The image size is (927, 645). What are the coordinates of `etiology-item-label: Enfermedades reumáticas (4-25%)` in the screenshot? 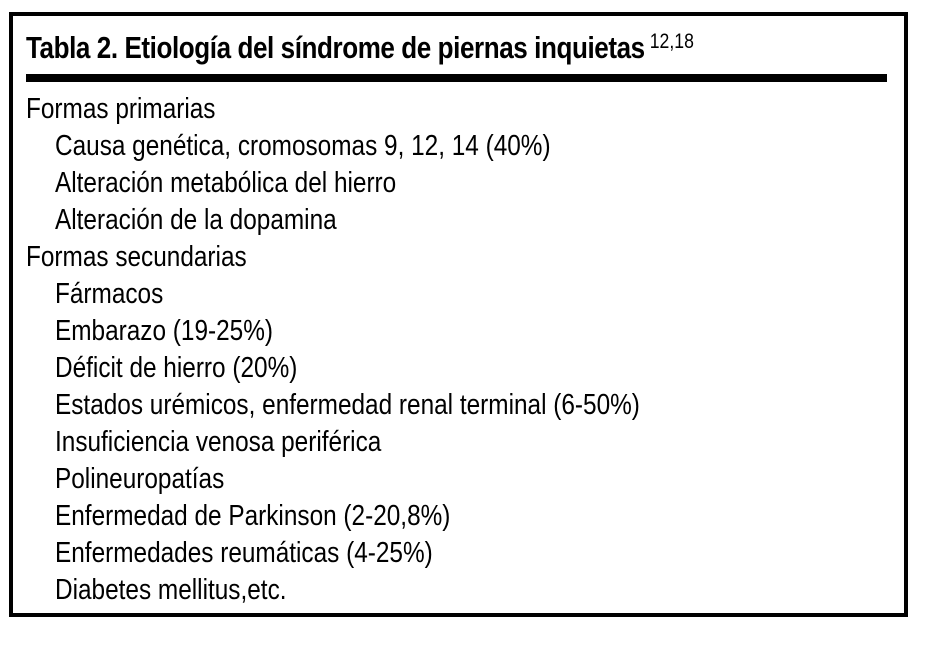 It's located at (244, 553).